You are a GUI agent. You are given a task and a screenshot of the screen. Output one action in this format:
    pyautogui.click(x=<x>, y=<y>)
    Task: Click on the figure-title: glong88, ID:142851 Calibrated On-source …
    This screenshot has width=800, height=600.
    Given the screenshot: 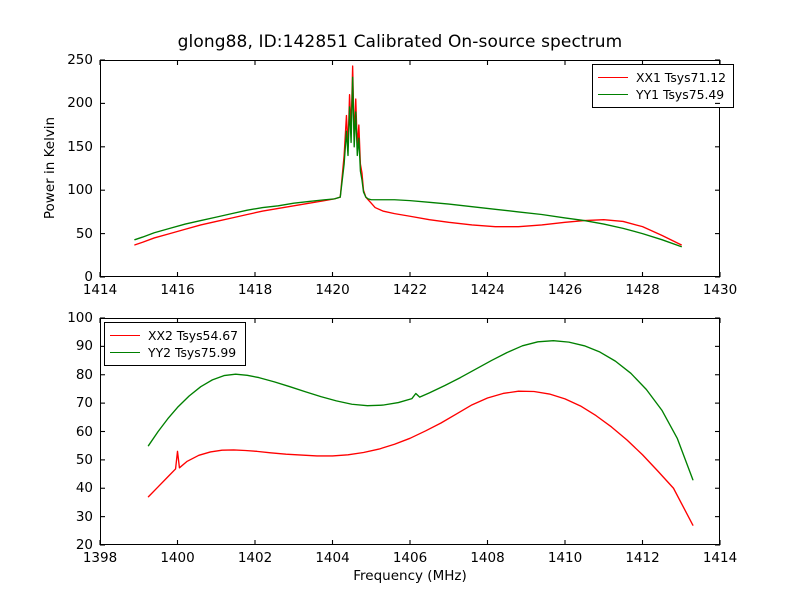 What is the action you would take?
    pyautogui.click(x=400, y=42)
    